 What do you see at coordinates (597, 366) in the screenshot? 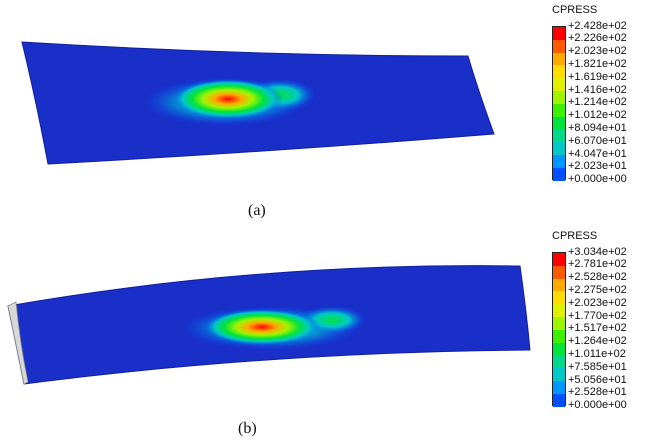
I see `legend-value-label: +7.585e+01` at bounding box center [597, 366].